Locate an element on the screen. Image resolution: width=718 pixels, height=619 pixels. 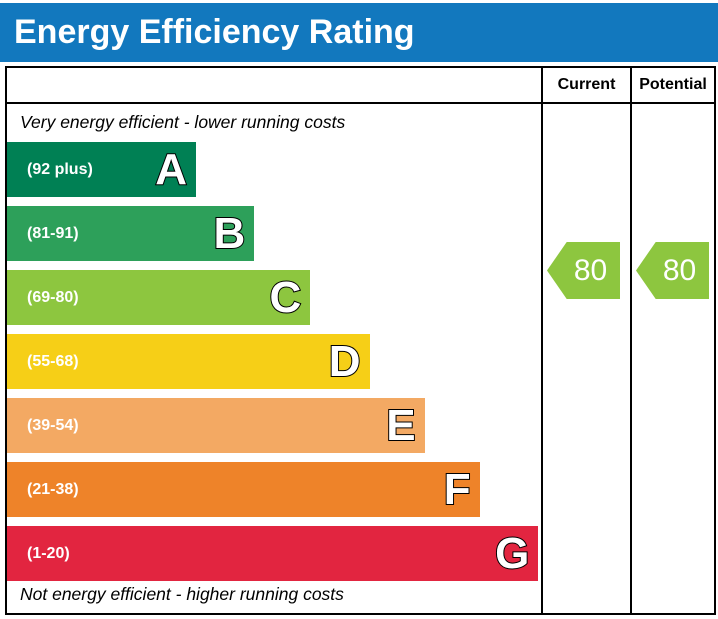
band-d: (55-68) D is located at coordinates (188, 361).